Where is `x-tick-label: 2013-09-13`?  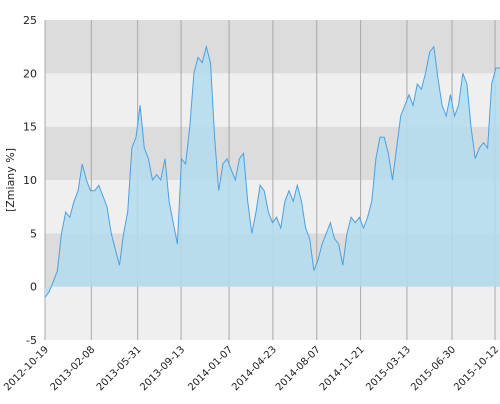 x-tick-label: 2013-09-13 is located at coordinates (162, 368).